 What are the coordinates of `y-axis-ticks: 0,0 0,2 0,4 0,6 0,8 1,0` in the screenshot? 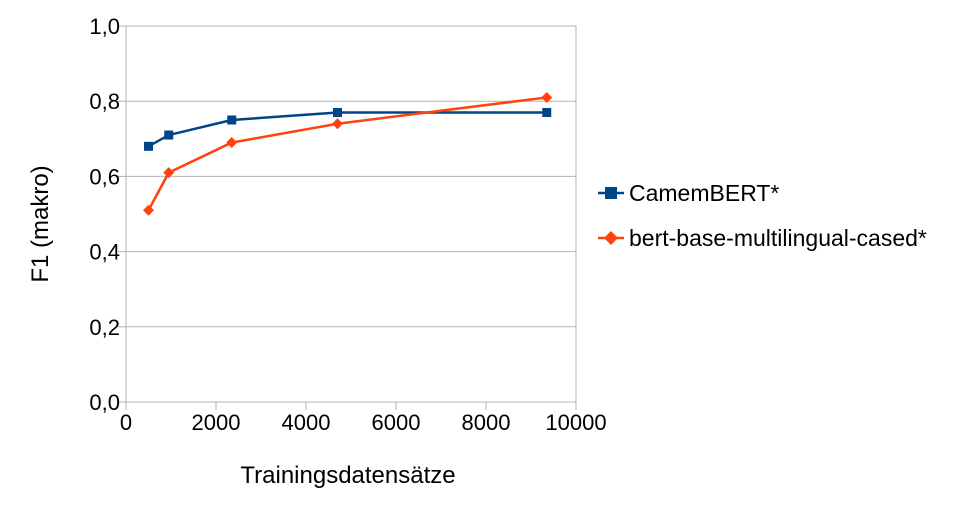 It's located at (107, 214).